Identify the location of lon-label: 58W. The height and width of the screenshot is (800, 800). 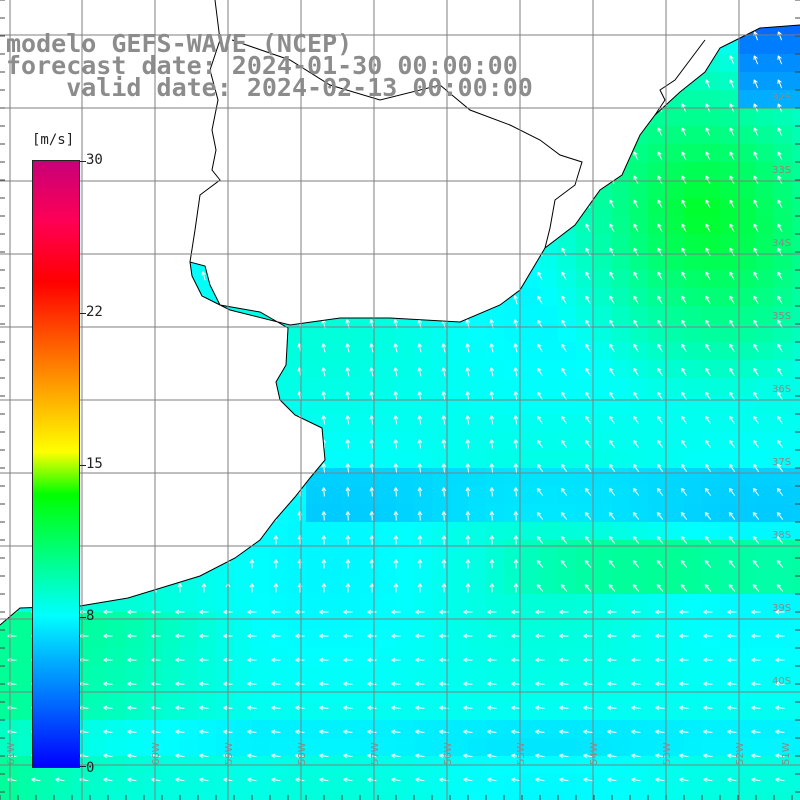
(302, 753).